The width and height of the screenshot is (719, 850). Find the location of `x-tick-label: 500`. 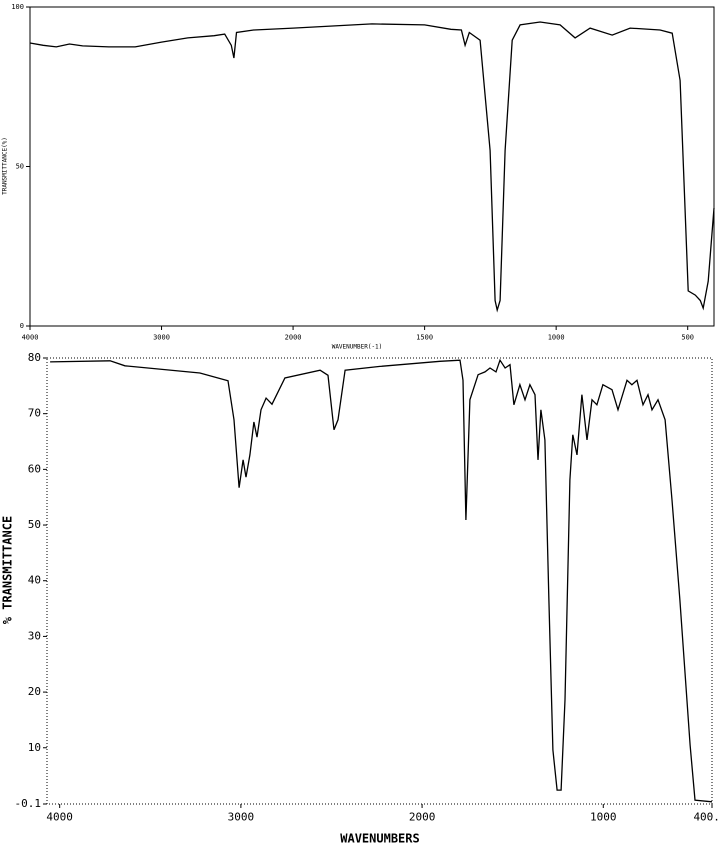

x-tick-label: 500 is located at coordinates (687, 338).